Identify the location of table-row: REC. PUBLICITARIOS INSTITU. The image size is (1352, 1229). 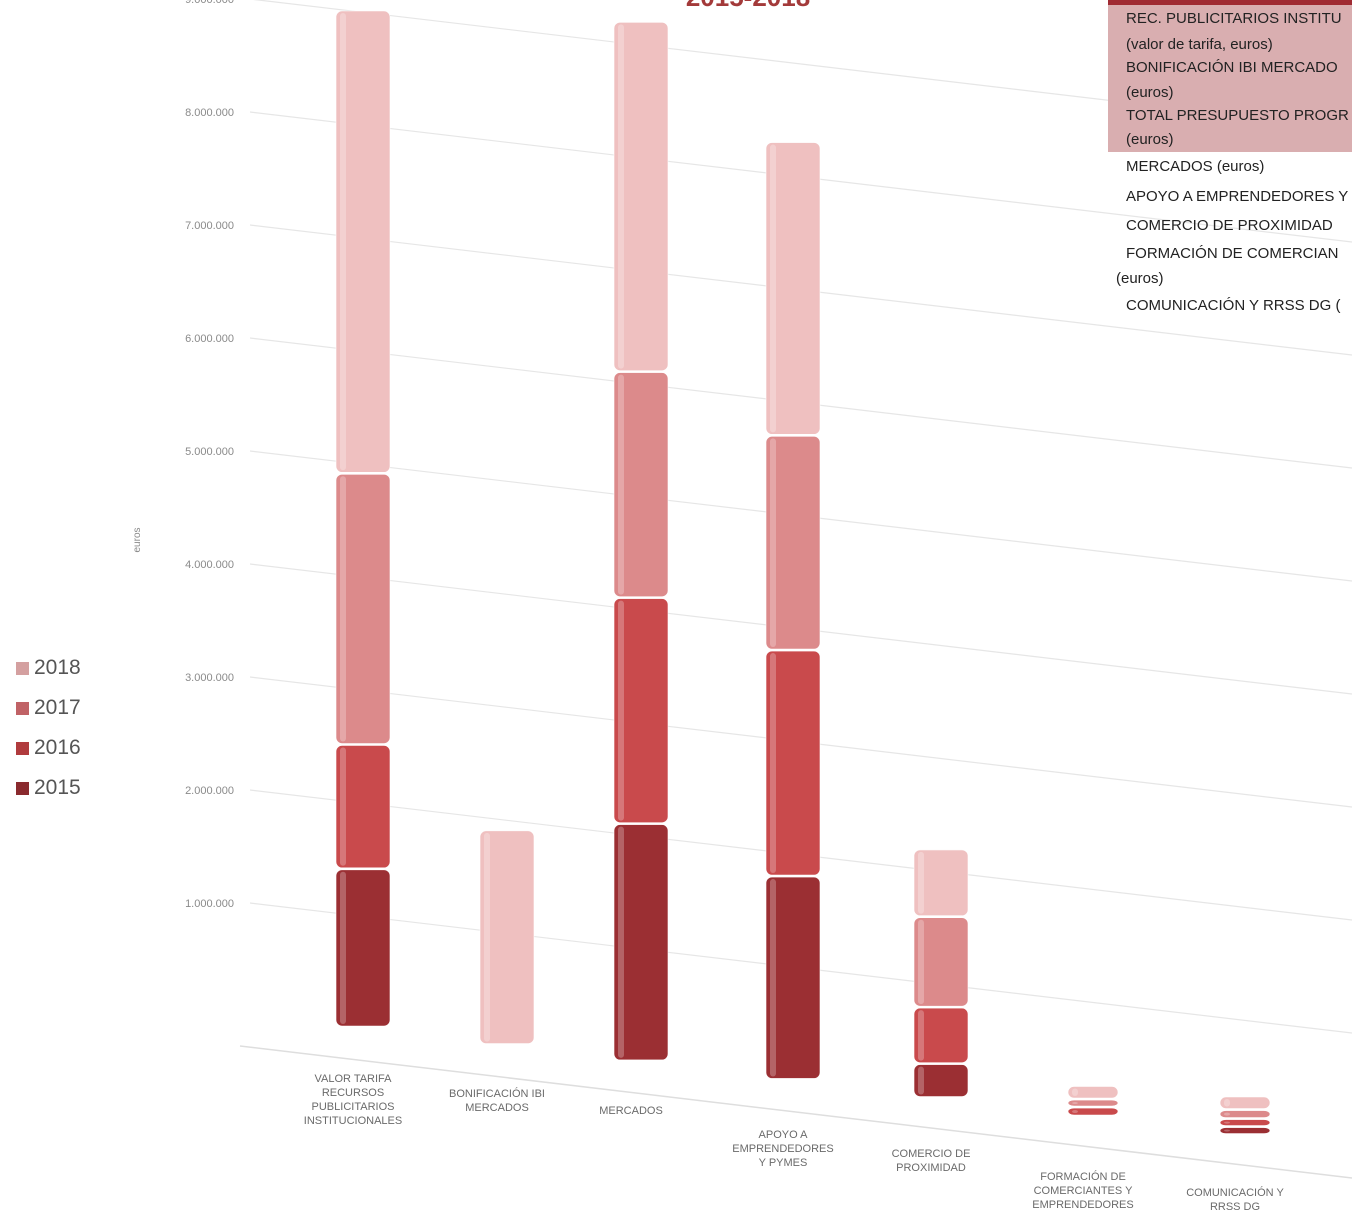
(1234, 18).